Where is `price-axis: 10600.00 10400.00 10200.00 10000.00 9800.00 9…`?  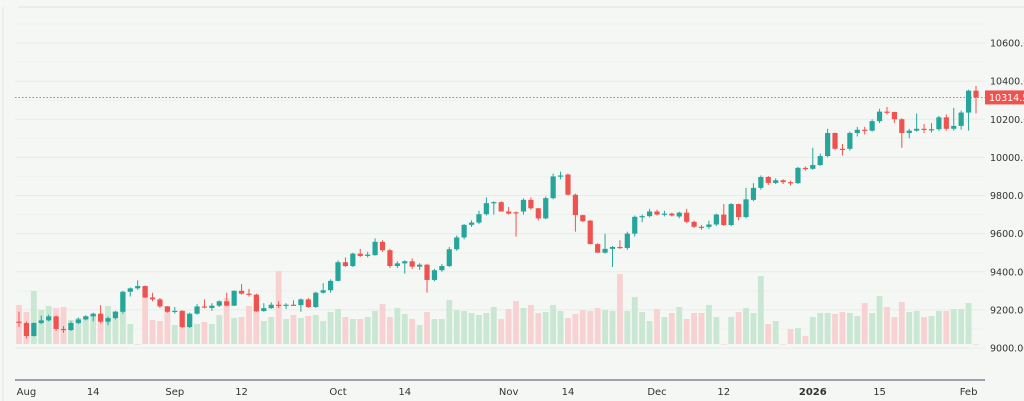 price-axis: 10600.00 10400.00 10200.00 10000.00 9800.00 9… is located at coordinates (1007, 197).